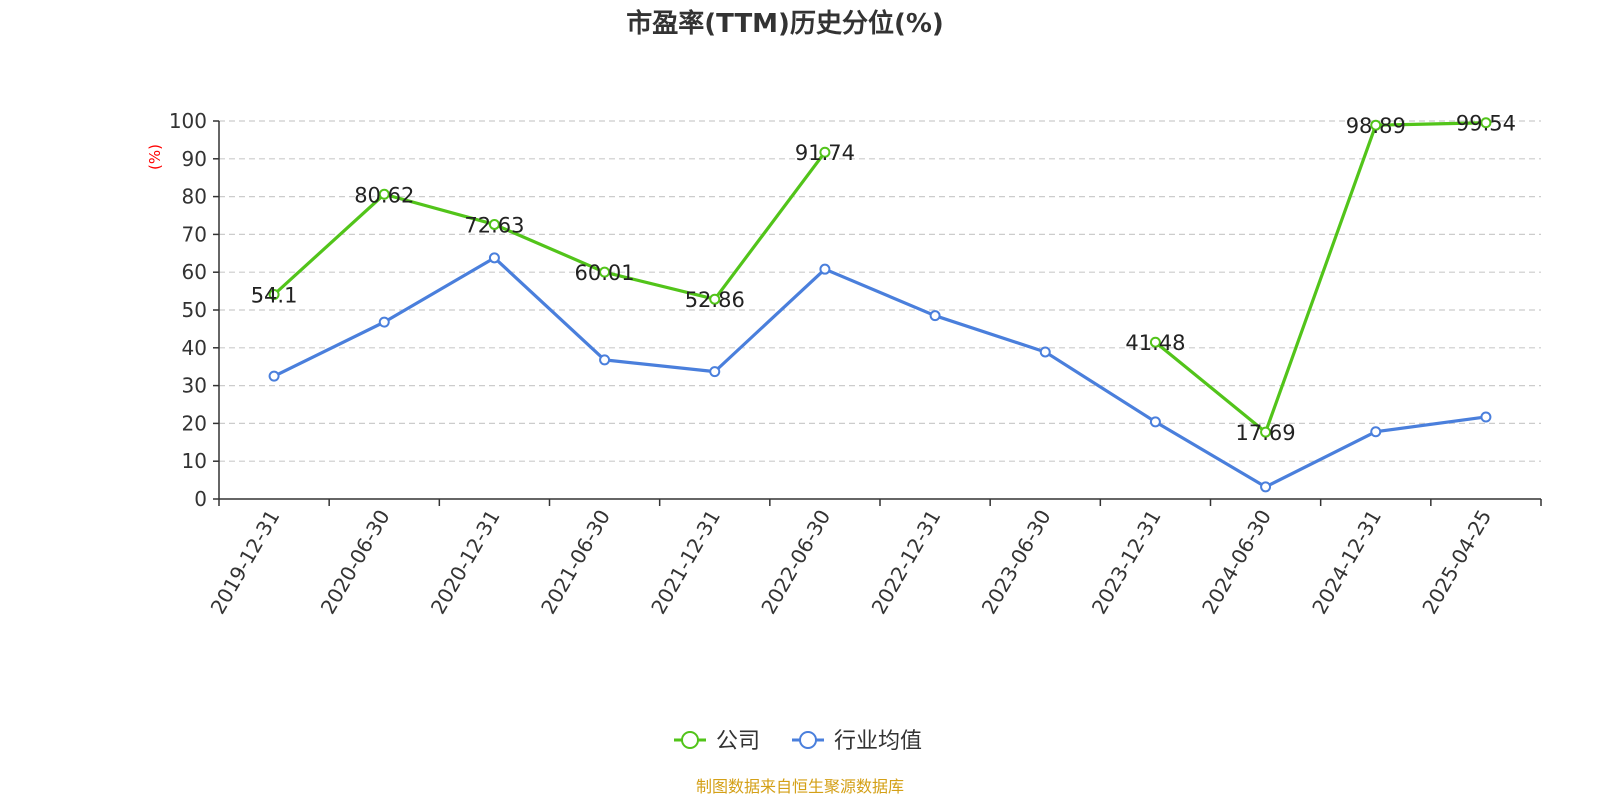 Image resolution: width=1600 pixels, height=800 pixels. I want to click on y-tick-label: 30, so click(194, 386).